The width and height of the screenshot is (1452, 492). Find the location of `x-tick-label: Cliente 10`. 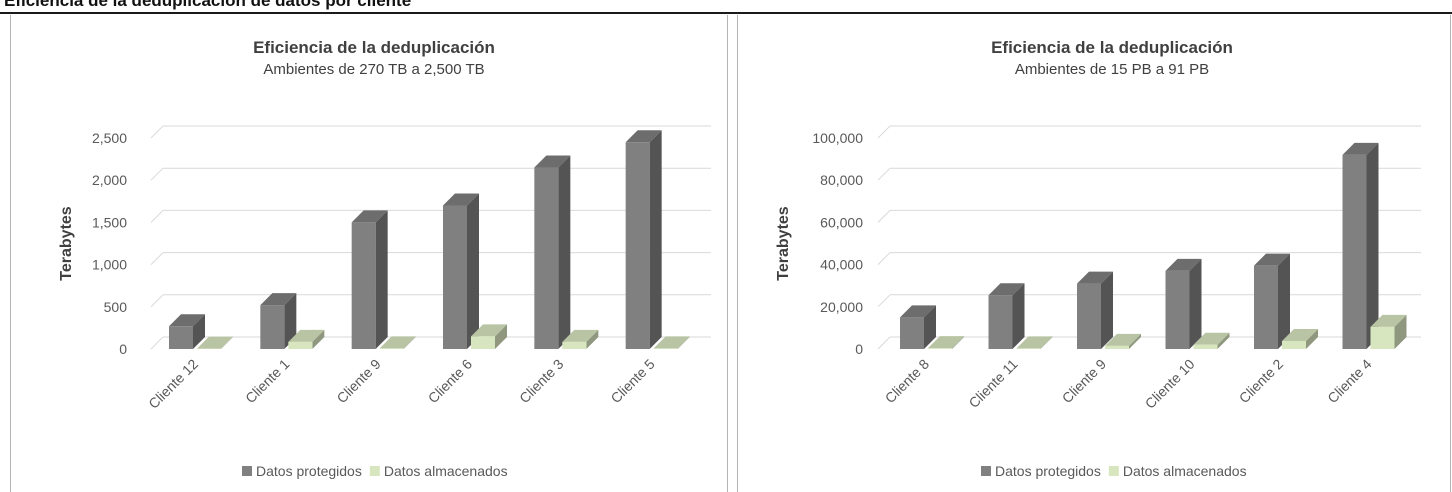

x-tick-label: Cliente 10 is located at coordinates (1170, 384).